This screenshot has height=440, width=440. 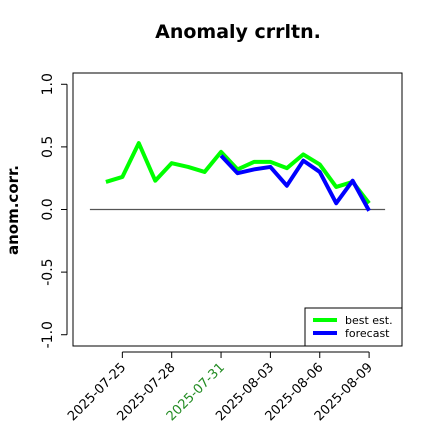 What do you see at coordinates (48, 271) in the screenshot?
I see `y-tick-label: -0.5` at bounding box center [48, 271].